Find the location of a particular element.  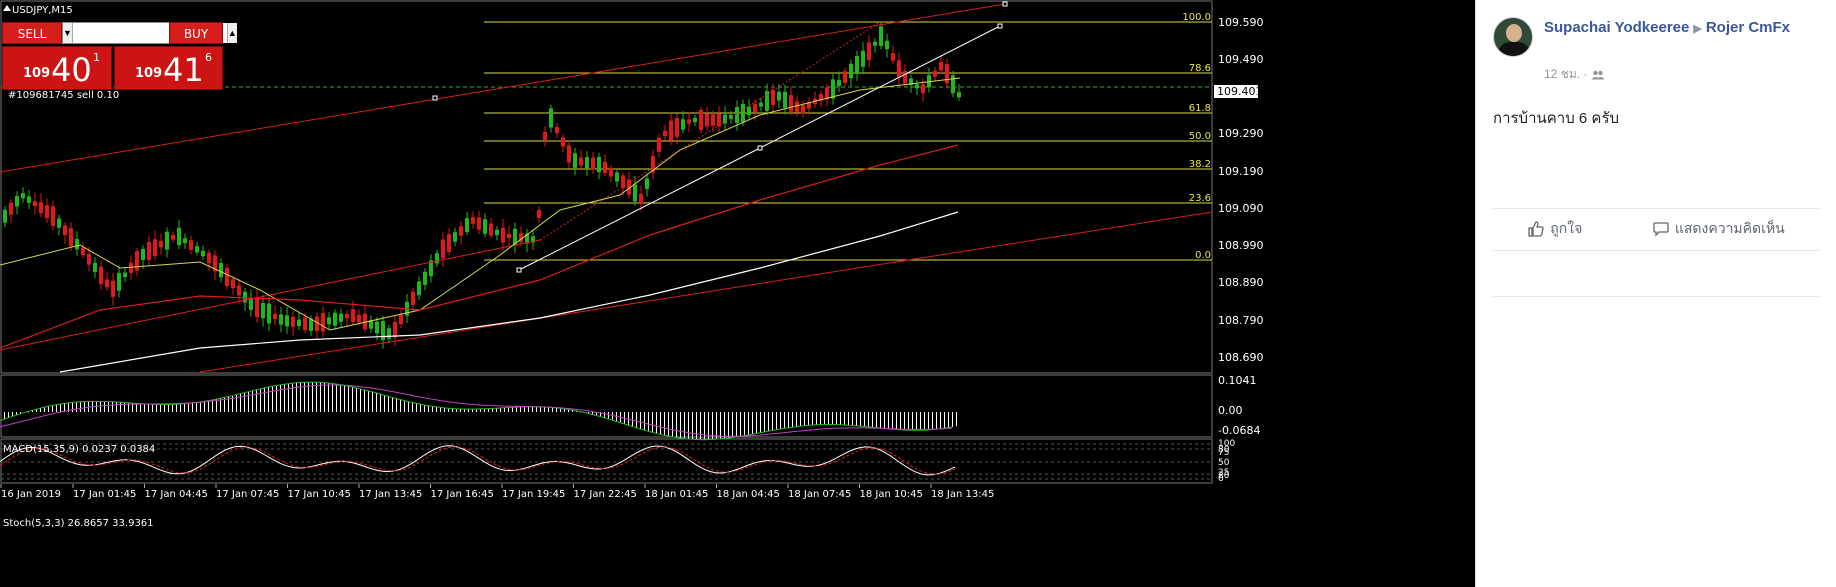

macd-signal-line is located at coordinates (476, 410).